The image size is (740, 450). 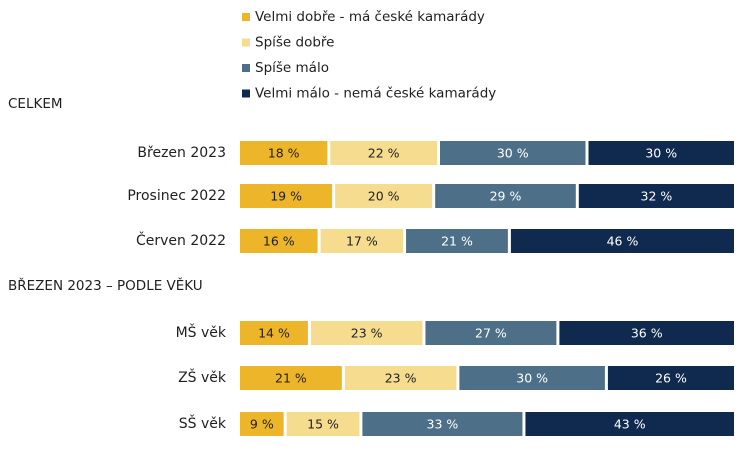 I want to click on data-label: 9 %, so click(x=262, y=424).